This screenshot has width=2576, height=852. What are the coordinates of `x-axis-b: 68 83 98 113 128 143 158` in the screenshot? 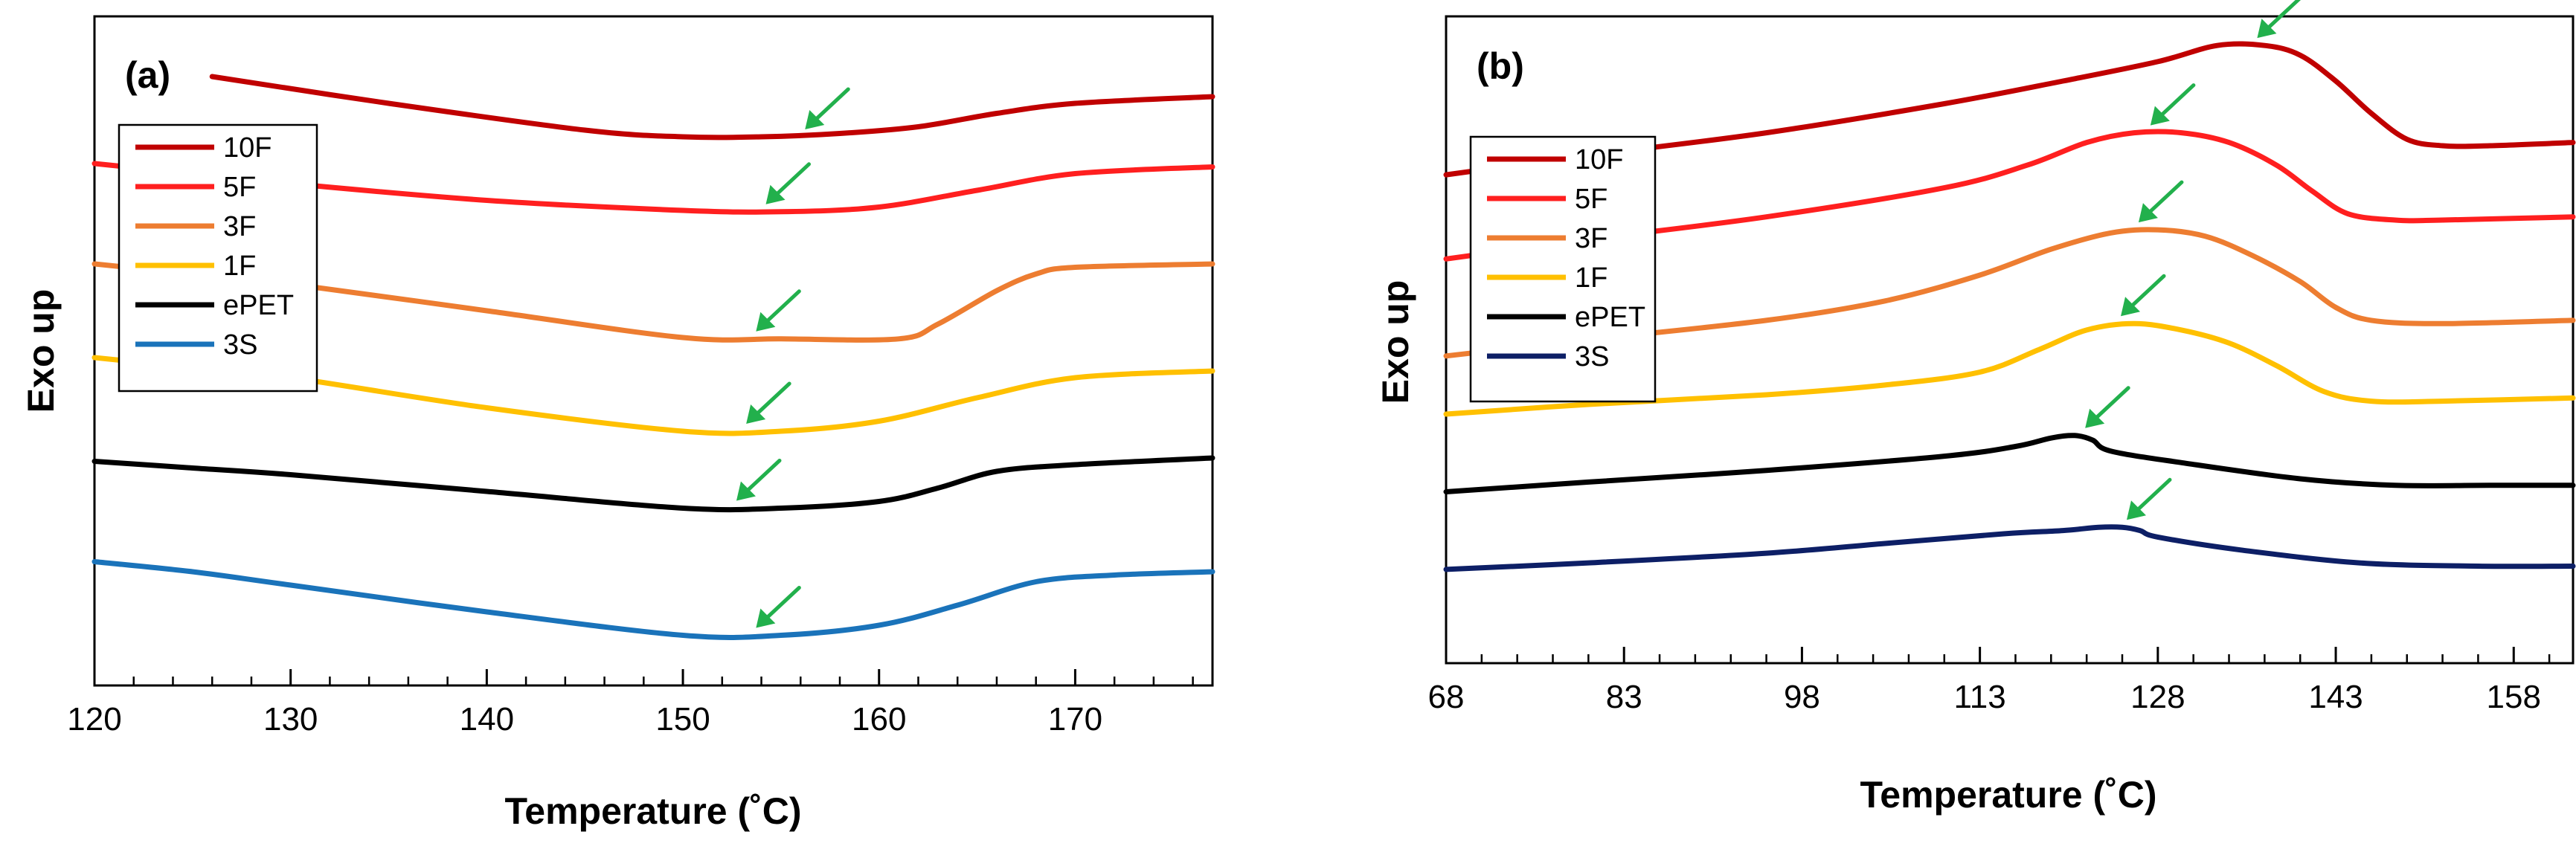 It's located at (1989, 681).